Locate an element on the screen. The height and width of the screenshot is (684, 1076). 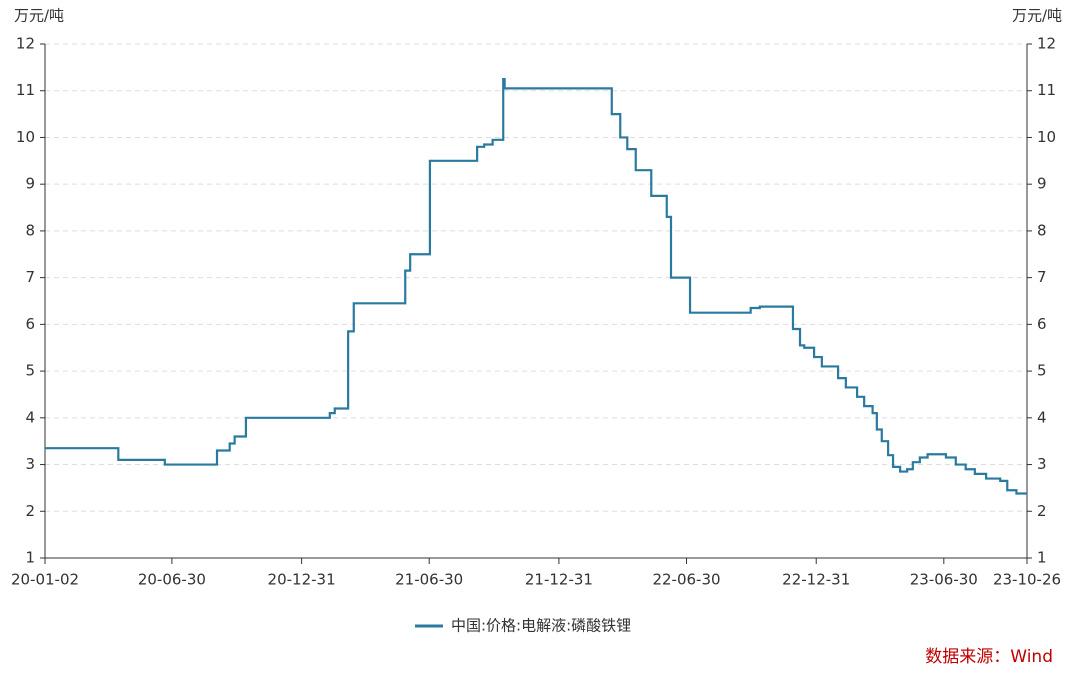
x-tick-label: 20-06-30 is located at coordinates (172, 580).